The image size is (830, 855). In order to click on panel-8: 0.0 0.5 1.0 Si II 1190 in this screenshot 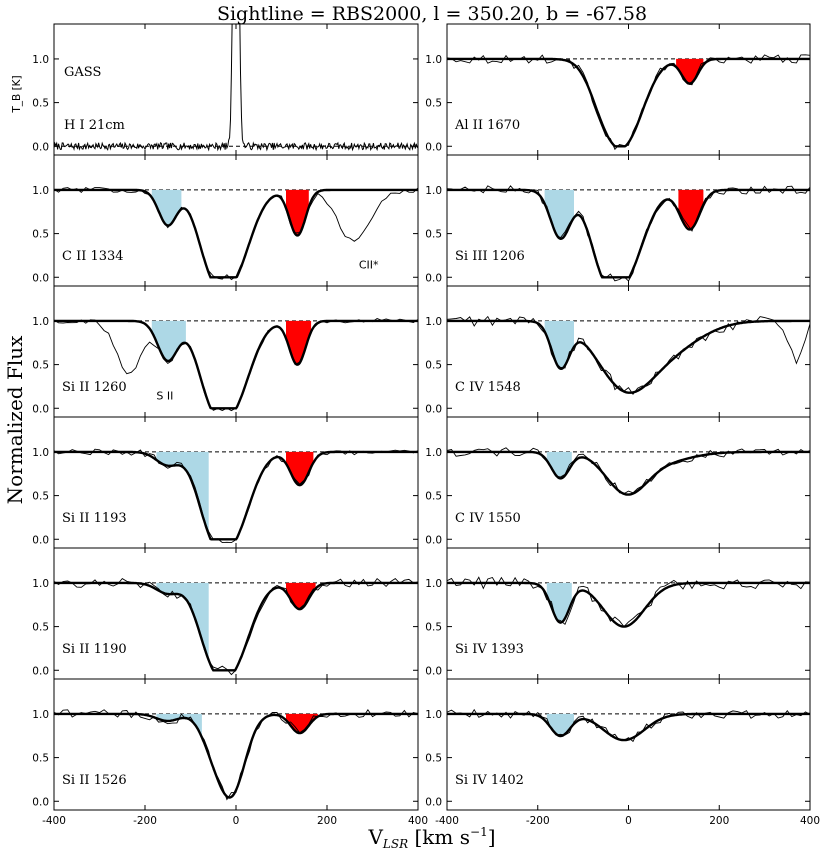, I will do `click(225, 613)`.